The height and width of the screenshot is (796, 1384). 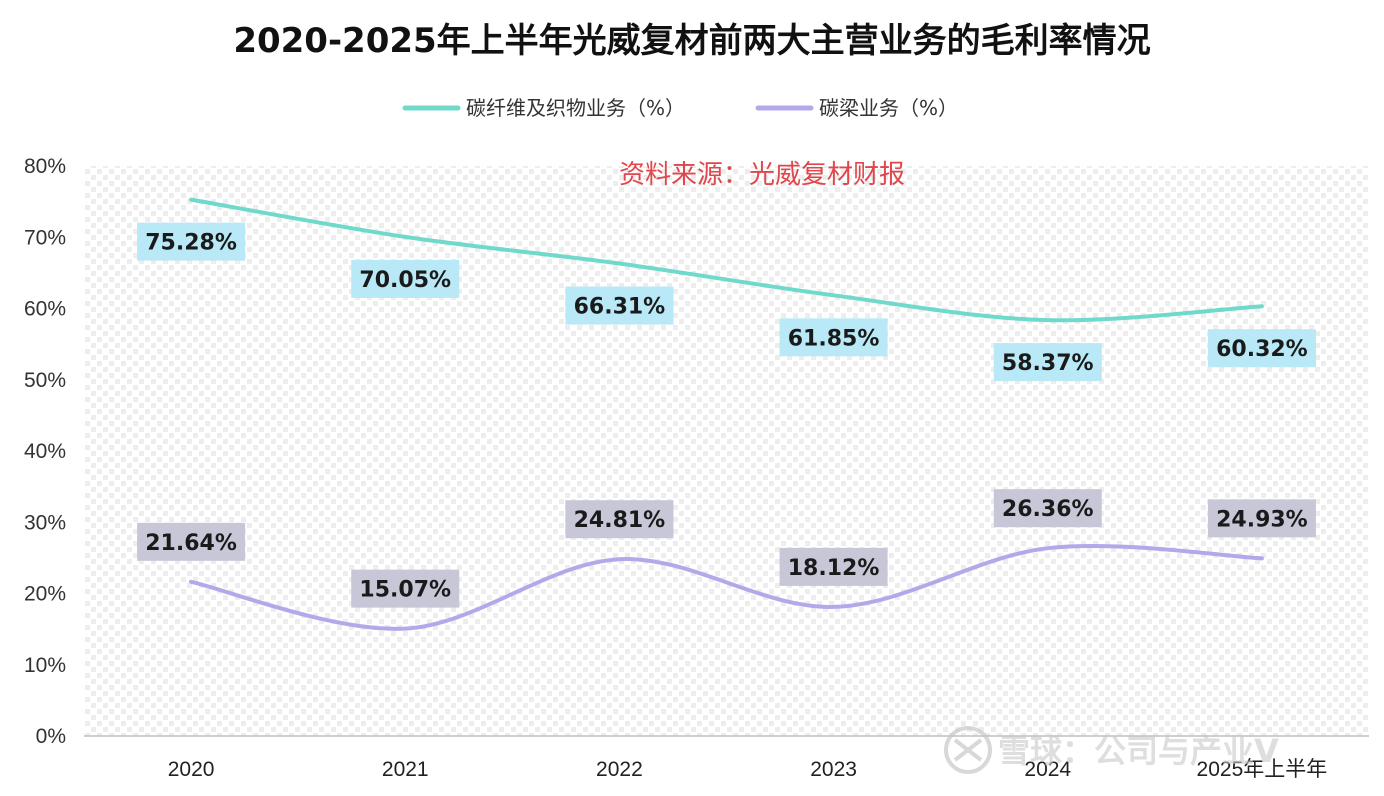 I want to click on y-axis: 0% 10% 20% 30% 40% 50% 60% 70% 80%, so click(x=45, y=451).